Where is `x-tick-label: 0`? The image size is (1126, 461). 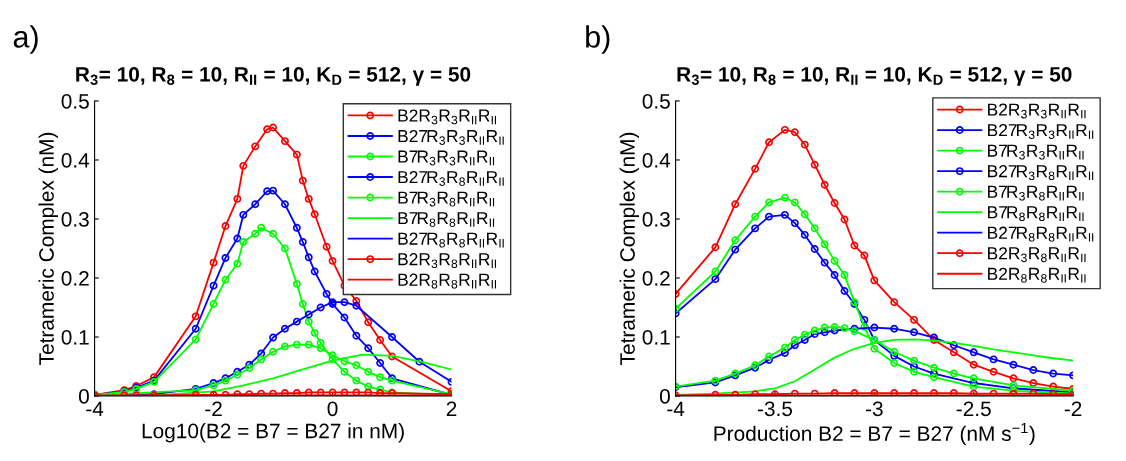
x-tick-label: 0 is located at coordinates (332, 409).